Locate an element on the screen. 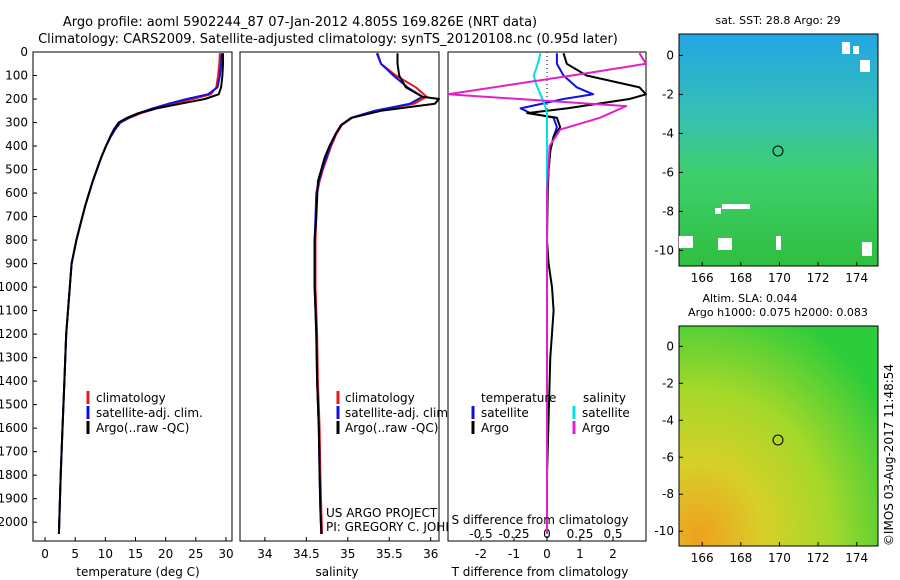 The image size is (900, 580). map-x-tick-label: 172 is located at coordinates (818, 278).